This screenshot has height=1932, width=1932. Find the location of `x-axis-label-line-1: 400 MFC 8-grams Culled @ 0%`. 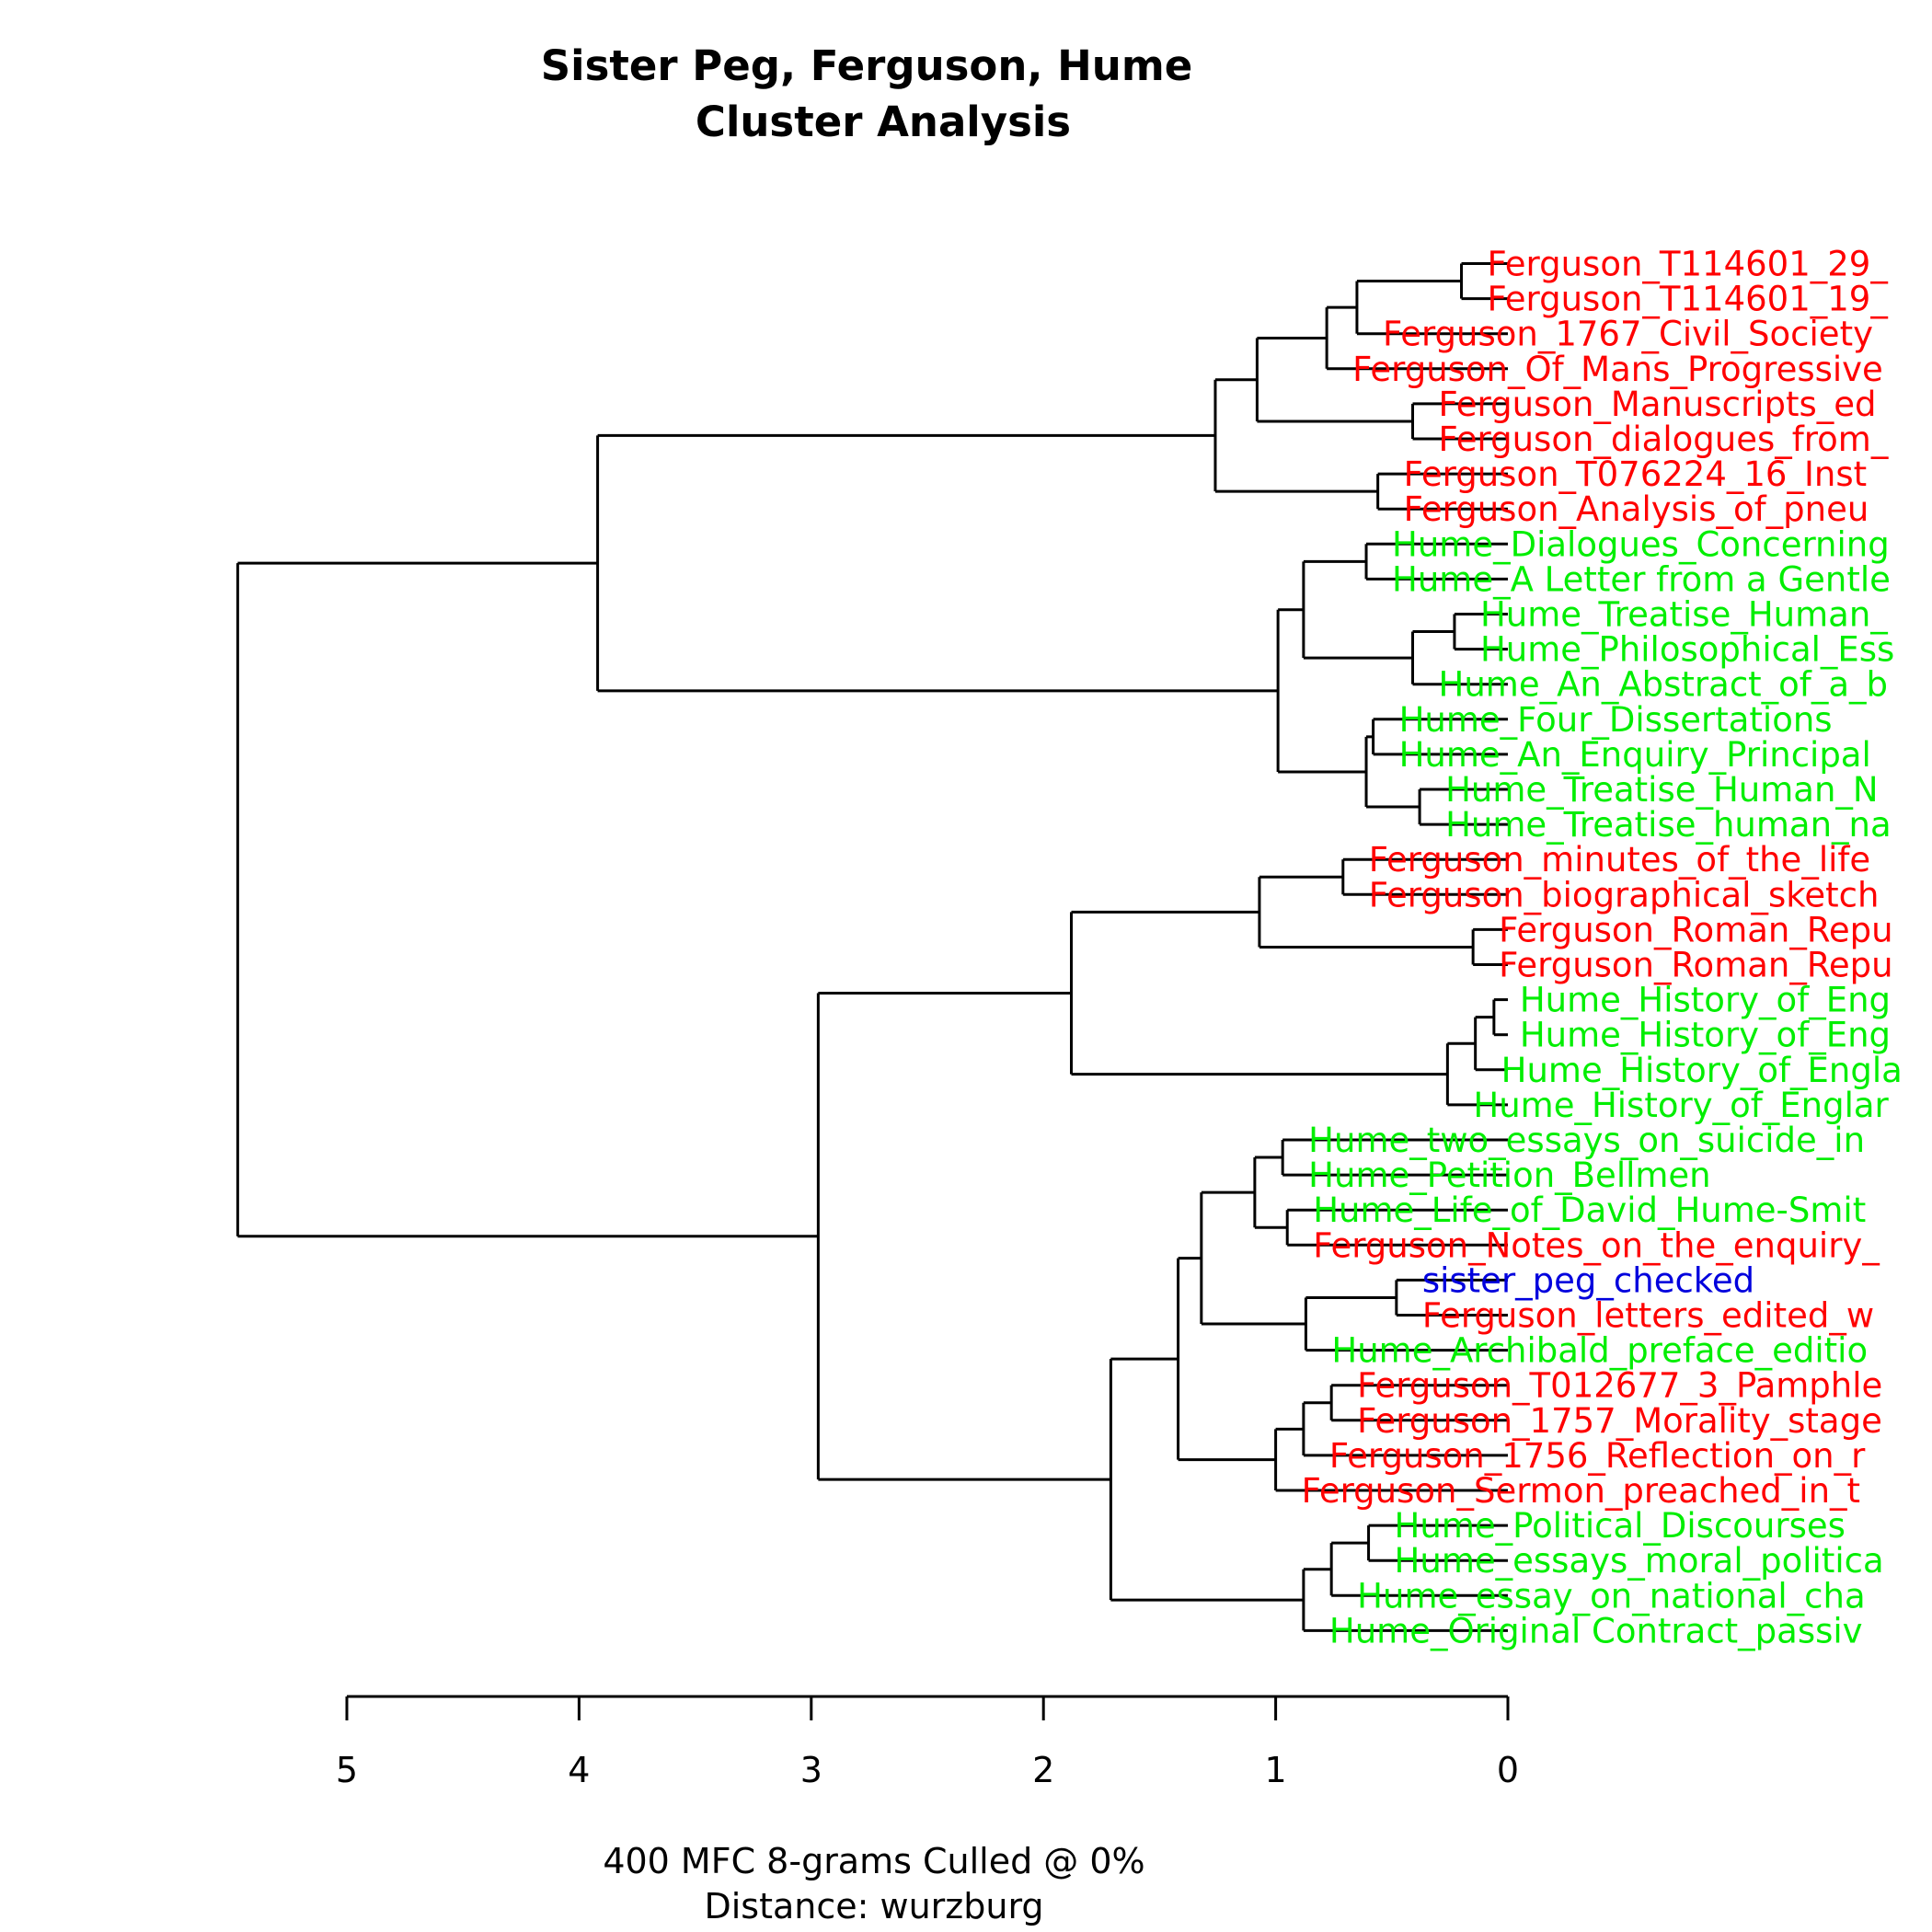

x-axis-label-line-1: 400 MFC 8-grams Culled @ 0% is located at coordinates (873, 1861).